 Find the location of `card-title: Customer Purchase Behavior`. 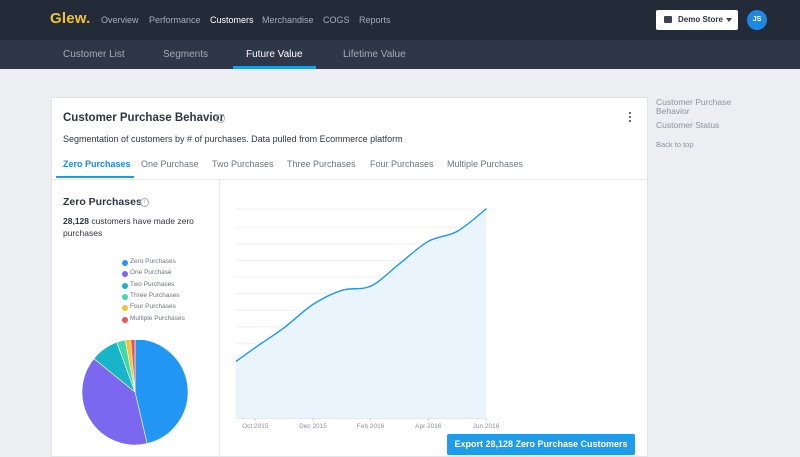

card-title: Customer Purchase Behavior is located at coordinates (144, 118).